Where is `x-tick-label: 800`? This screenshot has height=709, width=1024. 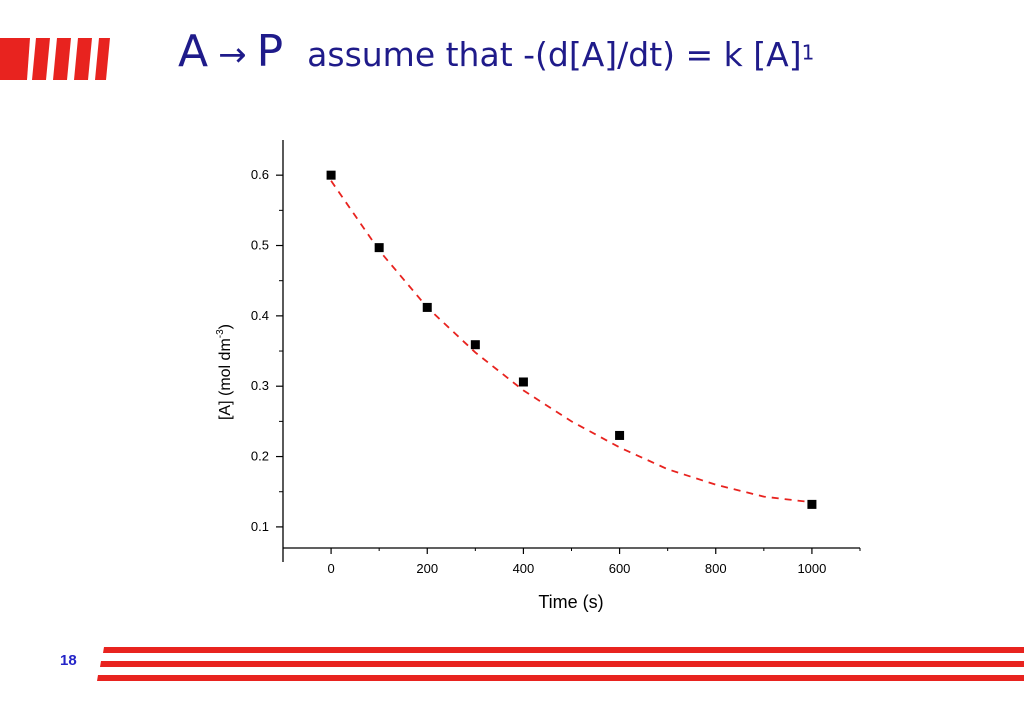 x-tick-label: 800 is located at coordinates (716, 568).